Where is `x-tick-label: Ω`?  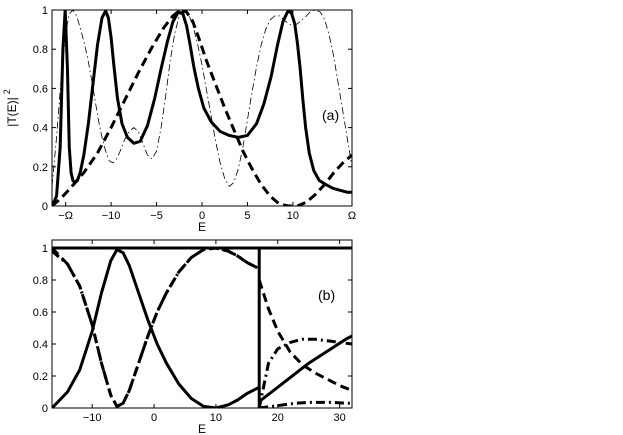
x-tick-label: Ω is located at coordinates (352, 216).